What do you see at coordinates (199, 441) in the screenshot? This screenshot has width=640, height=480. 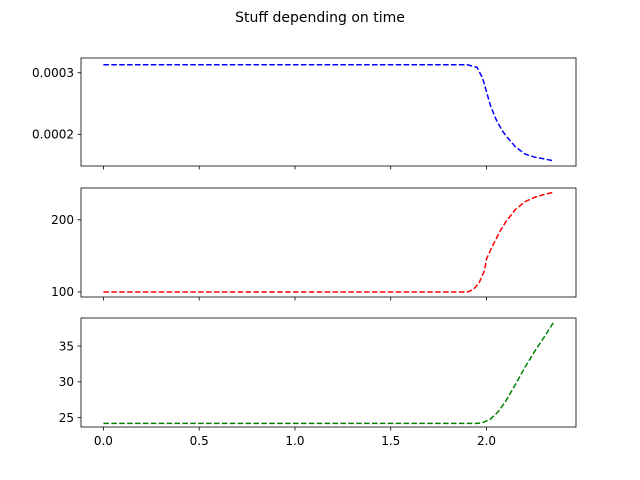 I see `x-tick-label: 0.5` at bounding box center [199, 441].